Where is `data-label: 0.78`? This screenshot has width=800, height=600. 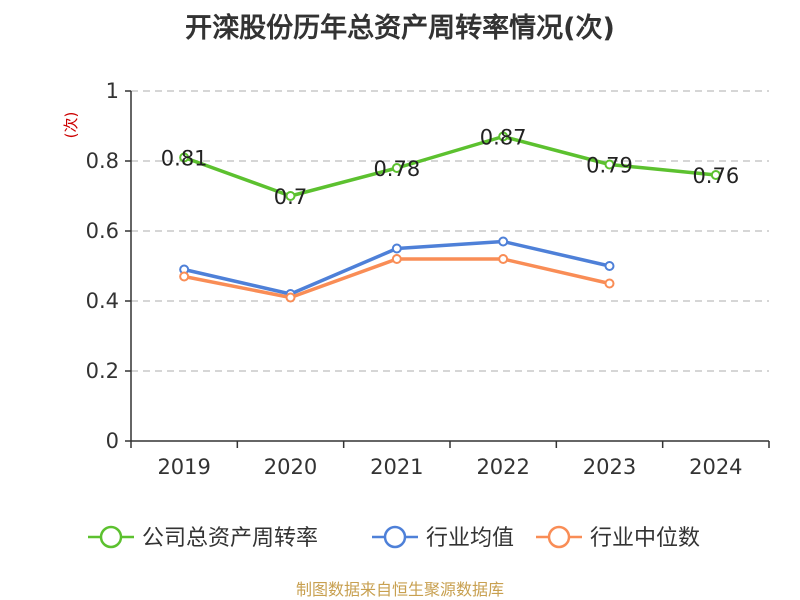 data-label: 0.78 is located at coordinates (396, 169).